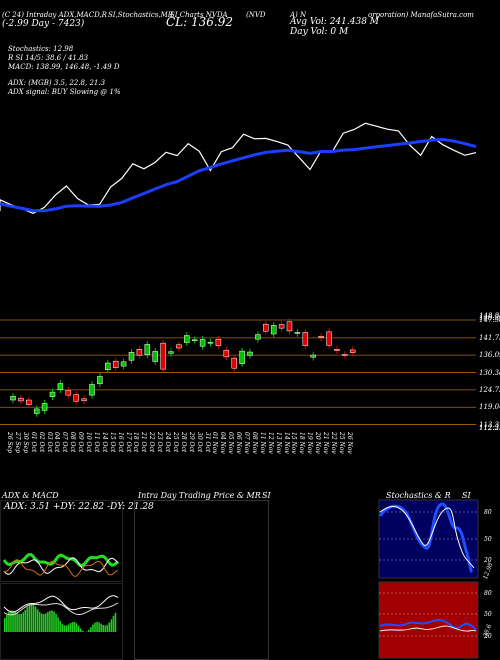 This screenshot has width=500, height=660. Describe the element at coordinates (298, 15) in the screenshot. I see `chart-header-right-a: A) N` at that location.